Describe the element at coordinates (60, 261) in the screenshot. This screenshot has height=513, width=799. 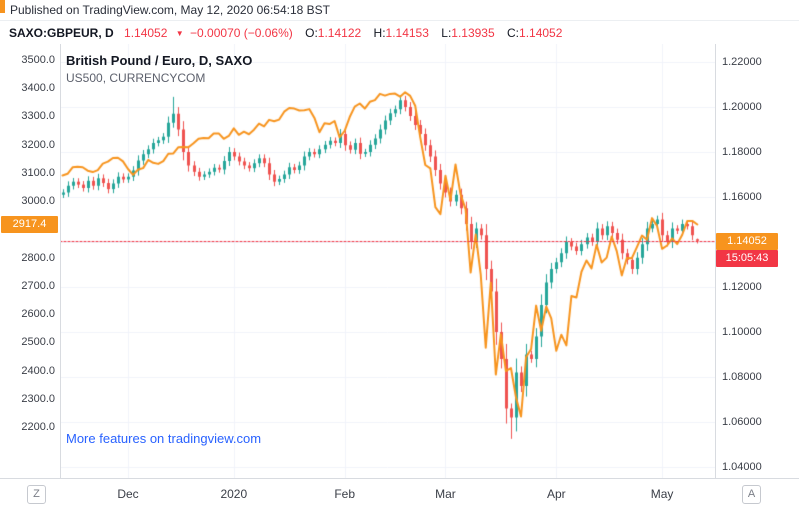
I see `left-axis-border` at that location.